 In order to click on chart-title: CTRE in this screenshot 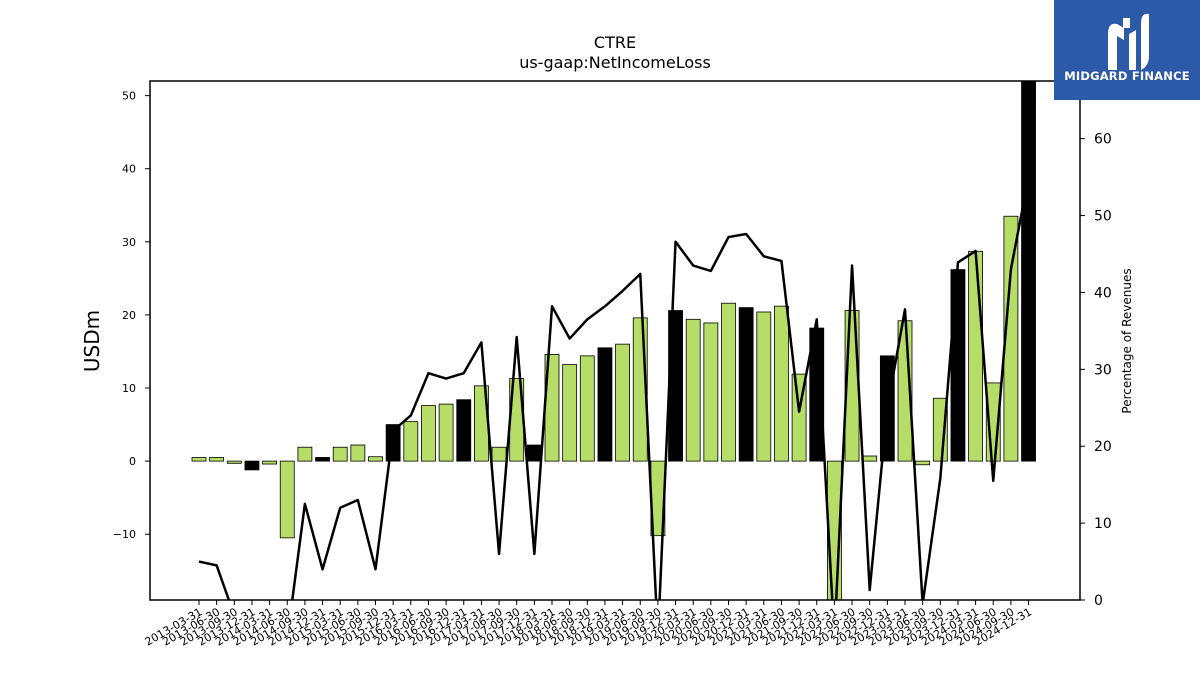, I will do `click(615, 42)`.